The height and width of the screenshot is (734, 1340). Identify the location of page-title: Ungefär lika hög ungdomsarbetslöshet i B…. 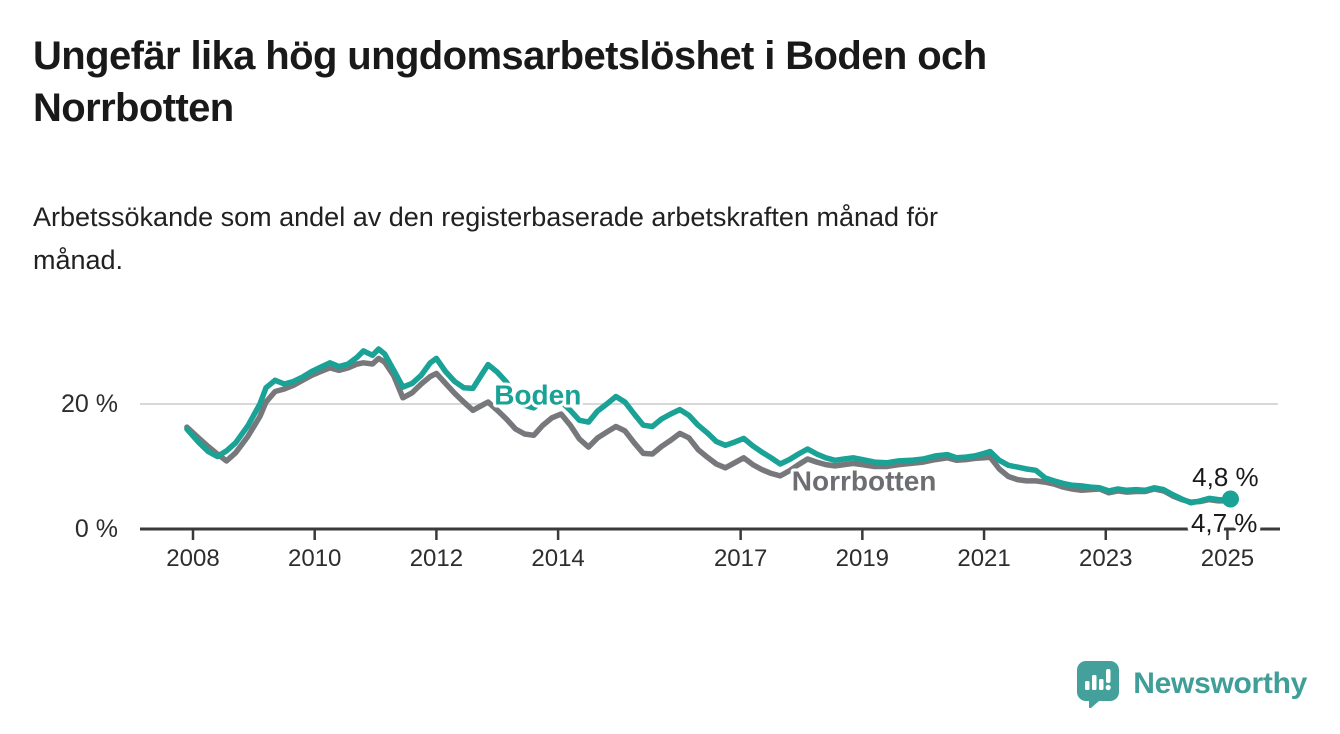
(510, 82).